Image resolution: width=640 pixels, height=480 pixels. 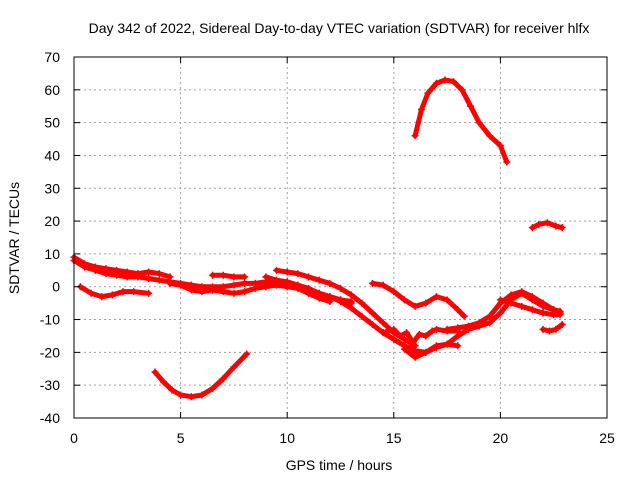 What do you see at coordinates (339, 465) in the screenshot?
I see `x-axis-label: GPS time / hours` at bounding box center [339, 465].